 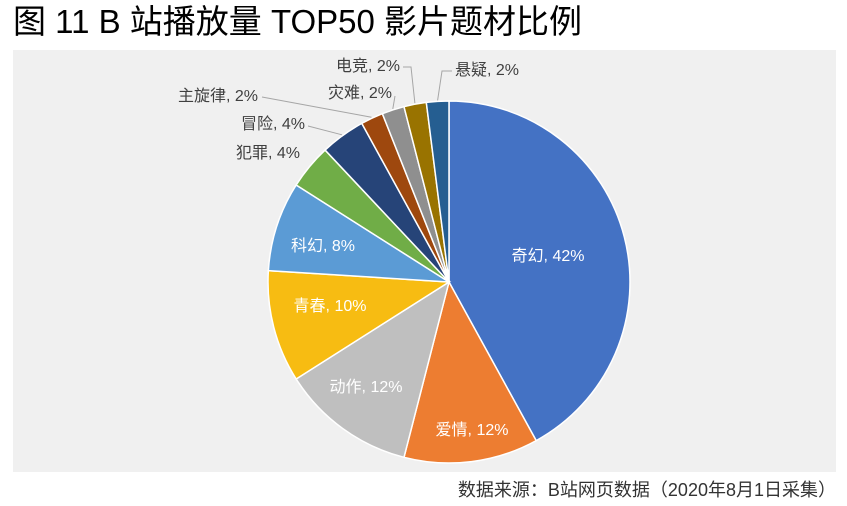 What do you see at coordinates (471, 70) in the screenshot?
I see `data-label-category: 悬疑` at bounding box center [471, 70].